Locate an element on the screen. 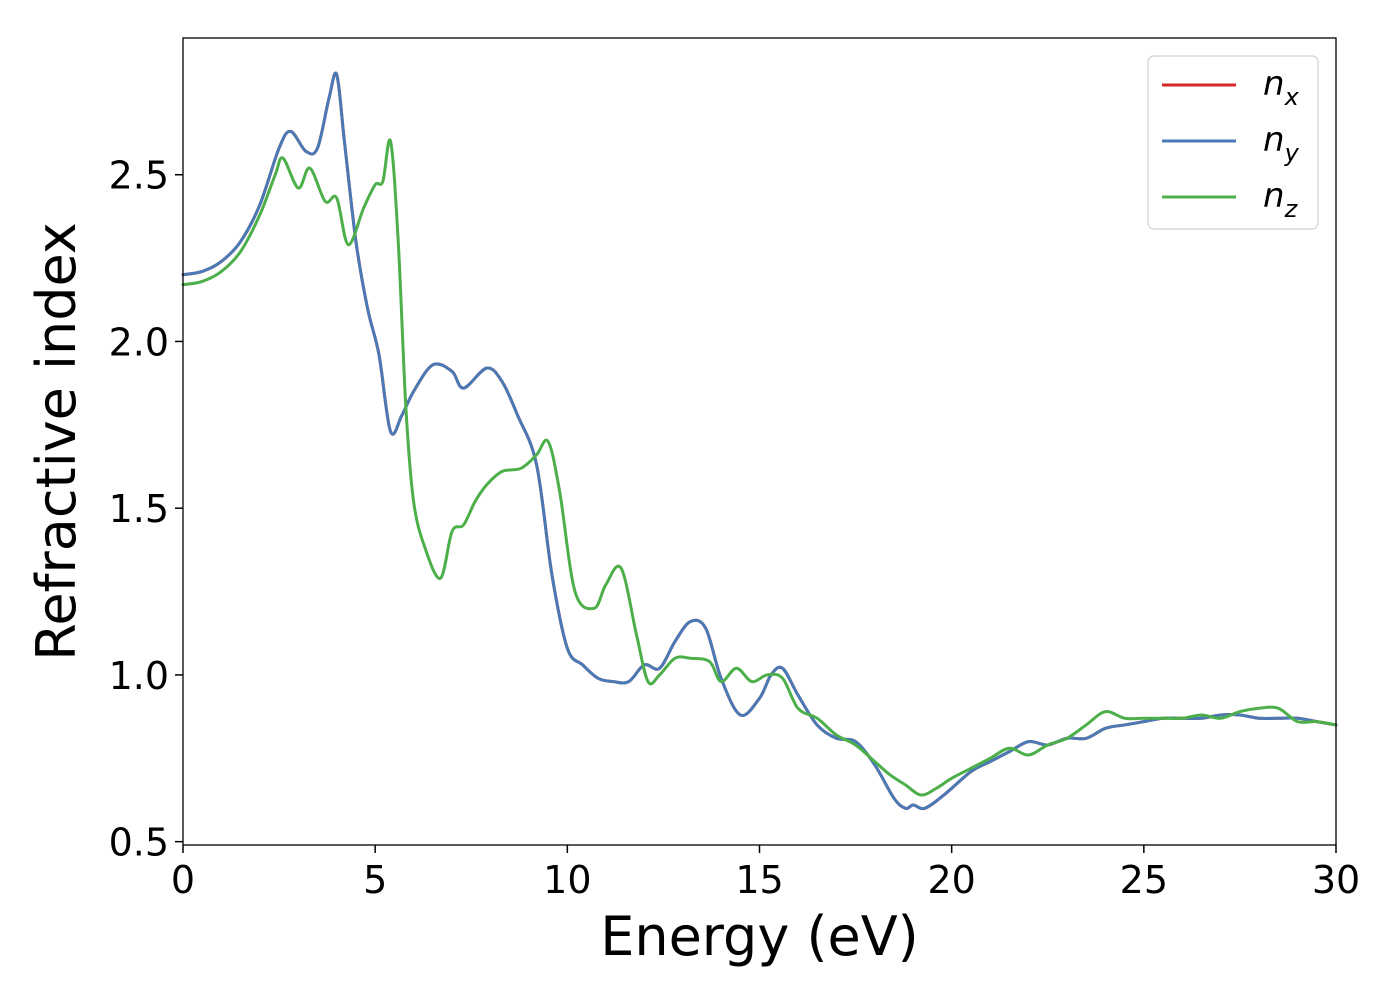  legend-label-y: ny is located at coordinates (1281, 143).